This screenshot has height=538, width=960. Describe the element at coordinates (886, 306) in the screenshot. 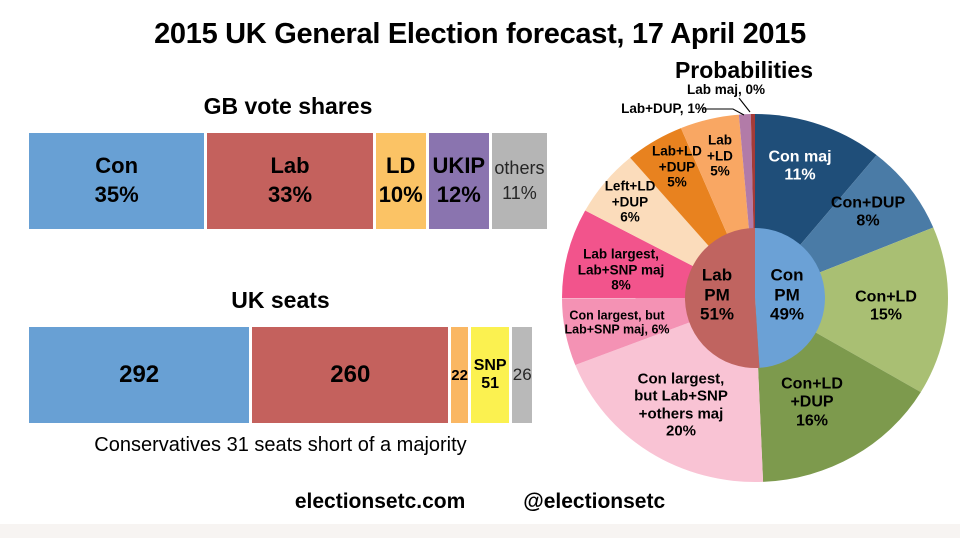

I see `pie-label-con-ld: Con+LD 15%` at that location.